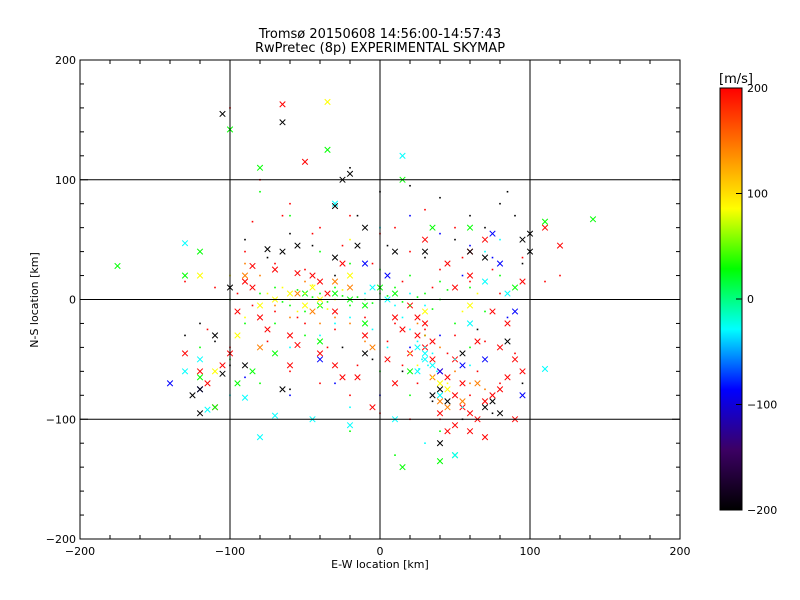 This screenshot has width=800, height=600. I want to click on colorbar-tick-label: −100, so click(762, 405).